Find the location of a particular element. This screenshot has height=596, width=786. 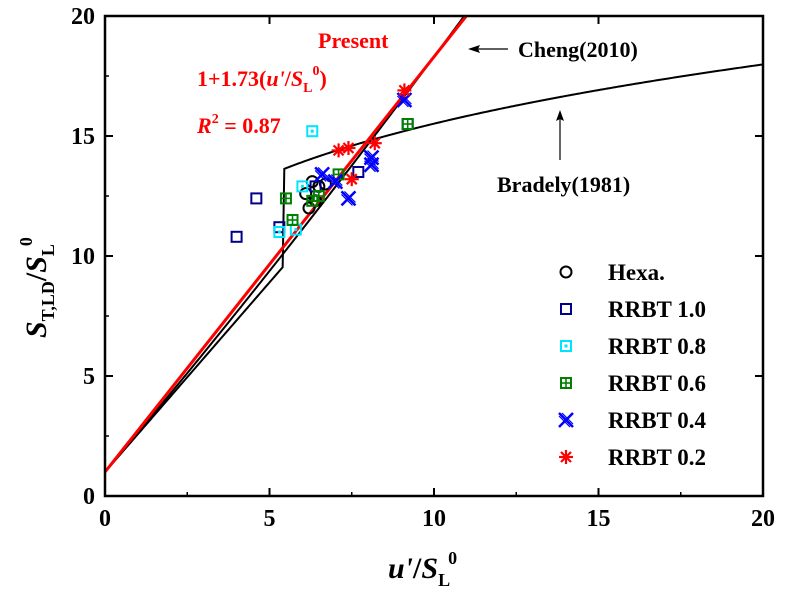

legend-label: Hexa. is located at coordinates (636, 272).